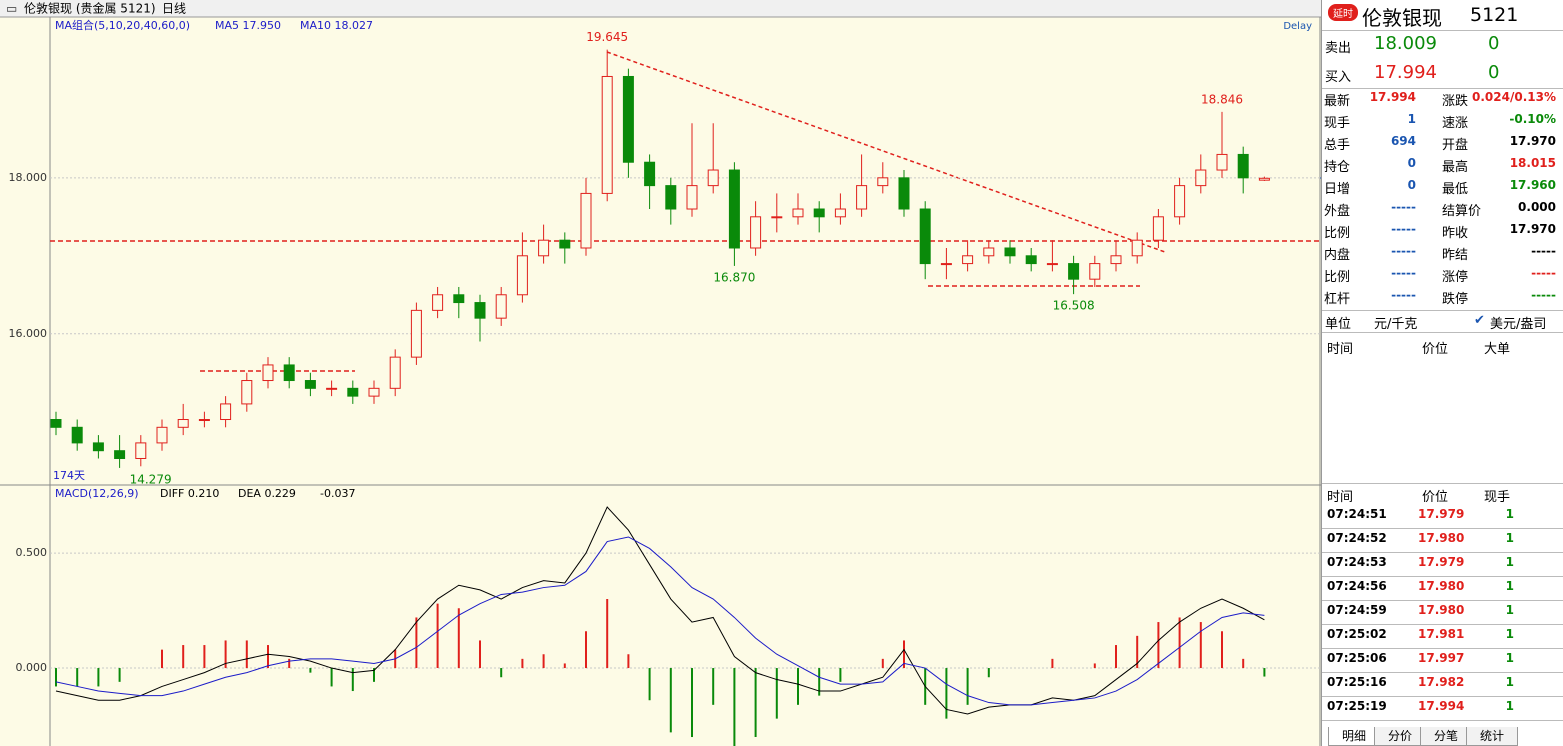  What do you see at coordinates (1411, 163) in the screenshot?
I see `stat-value: 0` at bounding box center [1411, 163].